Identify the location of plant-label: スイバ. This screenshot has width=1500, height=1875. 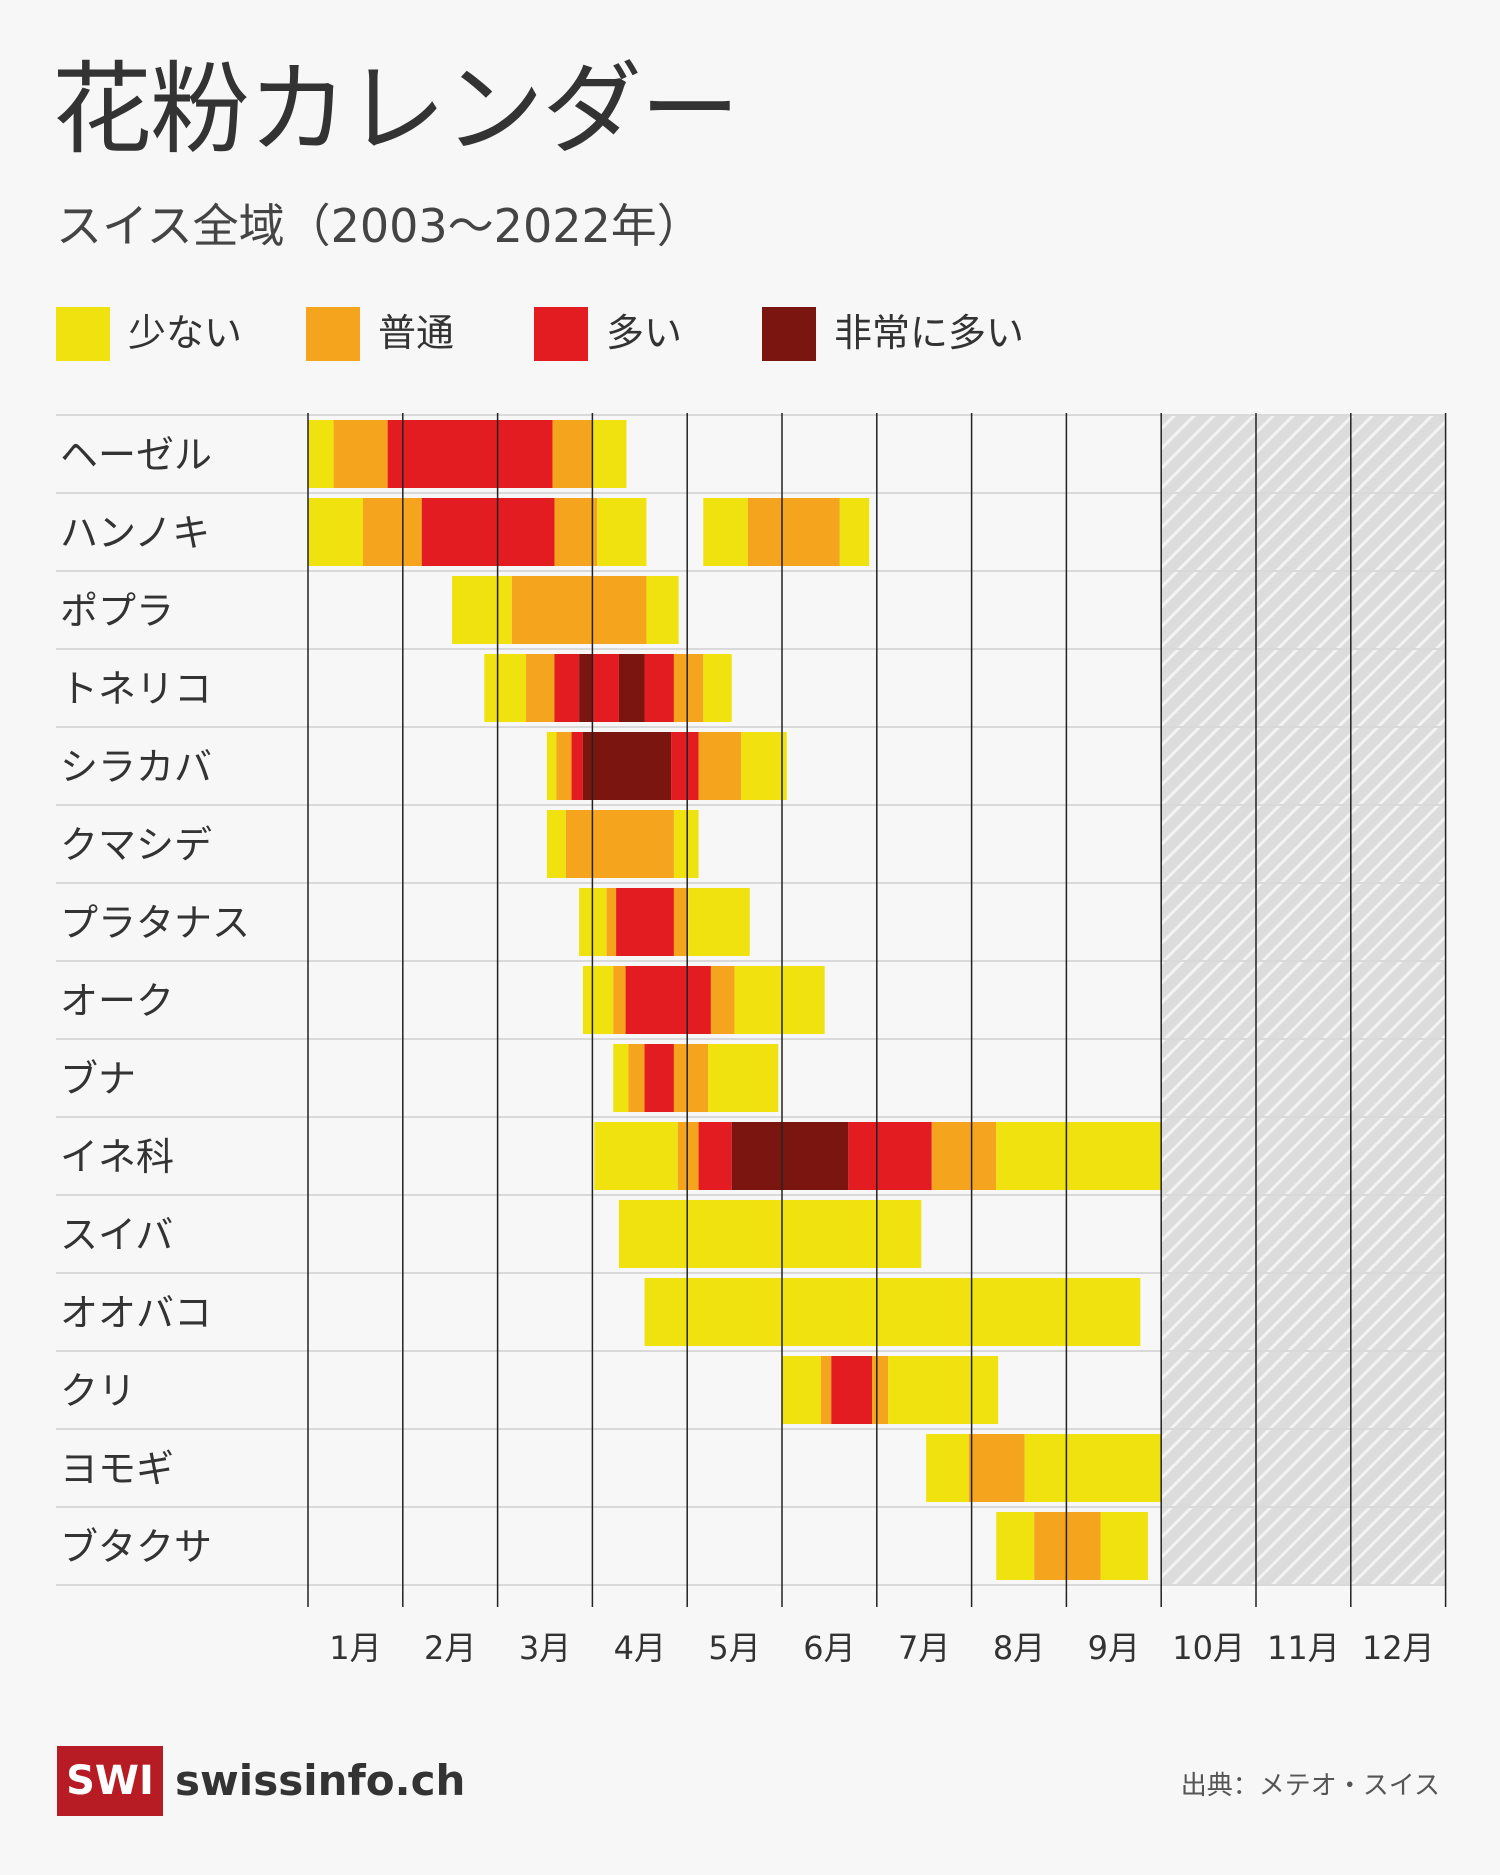
(116, 1235).